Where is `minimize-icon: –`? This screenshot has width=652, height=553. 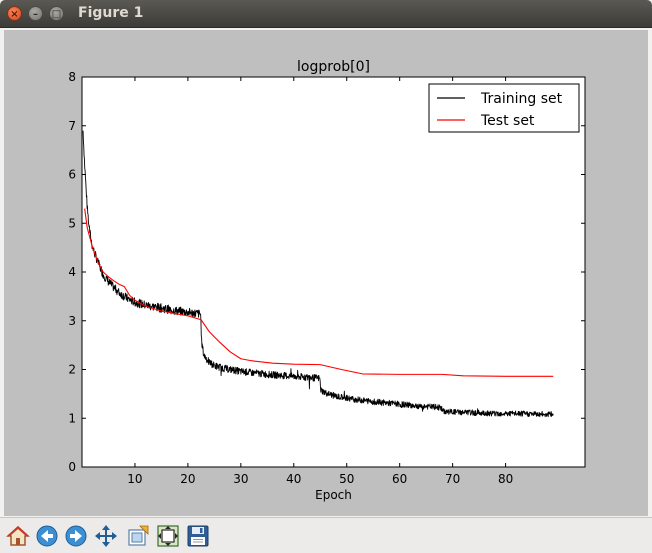 minimize-icon: – is located at coordinates (35, 14).